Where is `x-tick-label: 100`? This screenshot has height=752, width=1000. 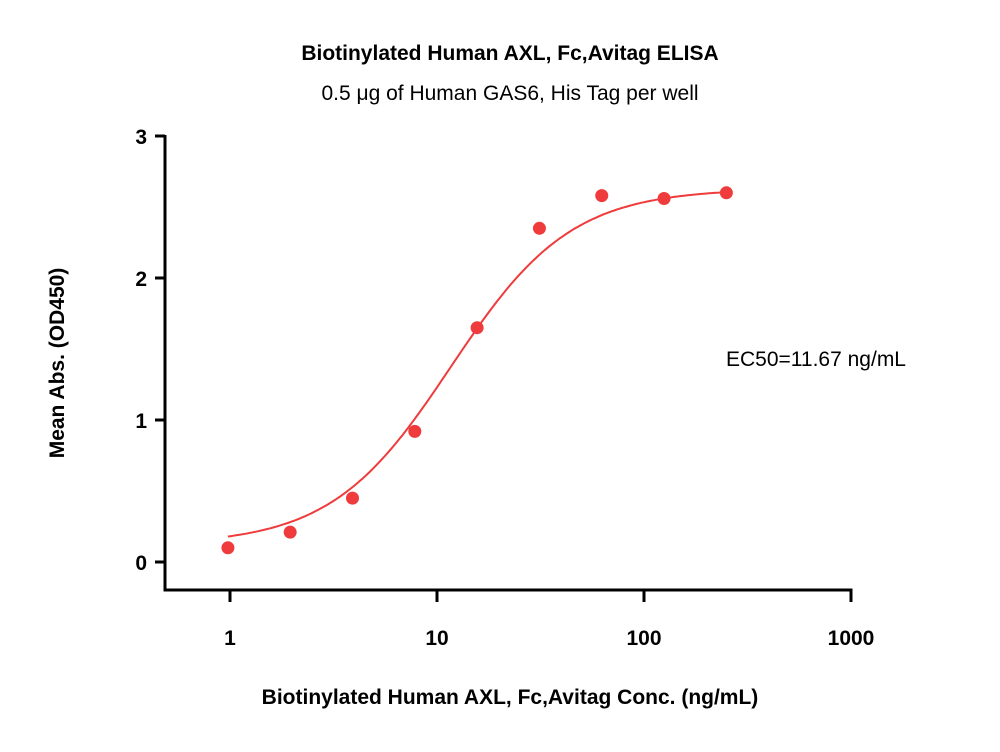 x-tick-label: 100 is located at coordinates (643, 638).